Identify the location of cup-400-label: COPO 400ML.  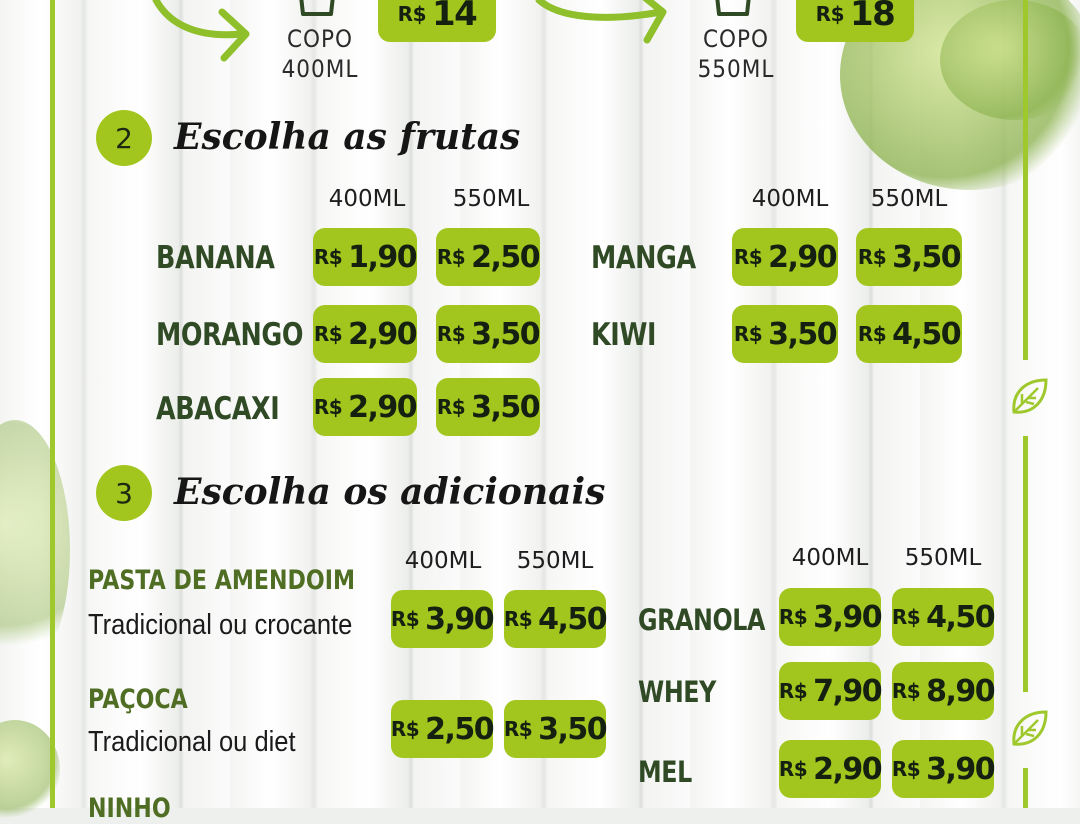
(320, 54).